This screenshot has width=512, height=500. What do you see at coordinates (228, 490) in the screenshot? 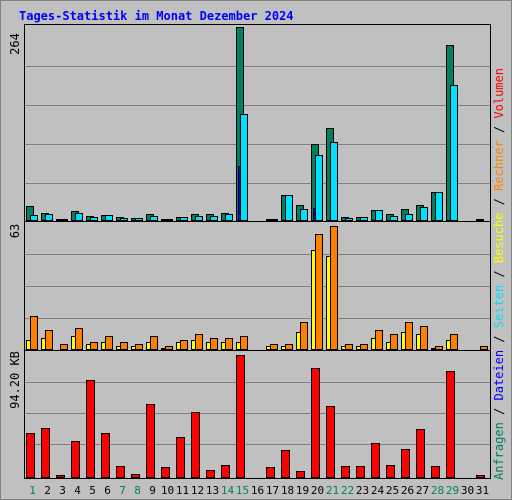
I see `x-tick-label: 14` at bounding box center [228, 490].